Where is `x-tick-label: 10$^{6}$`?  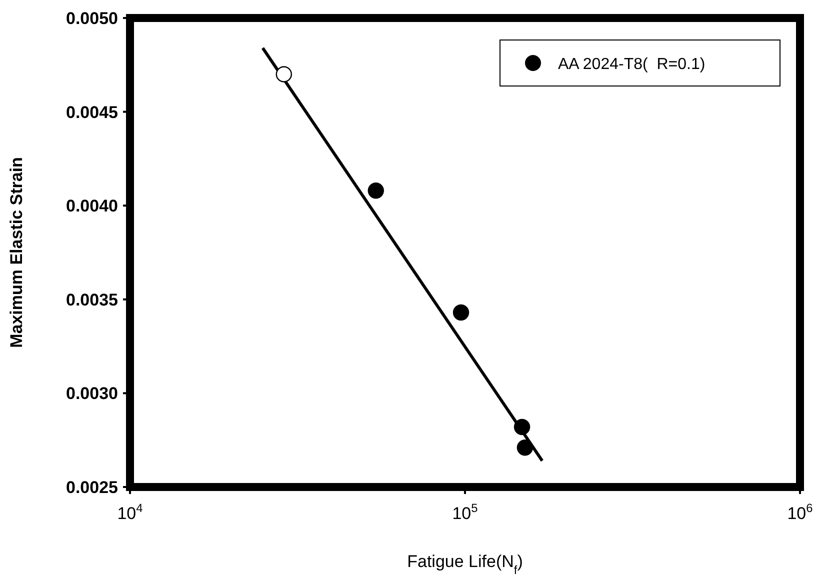 x-tick-label: 10$^{6}$ is located at coordinates (800, 512).